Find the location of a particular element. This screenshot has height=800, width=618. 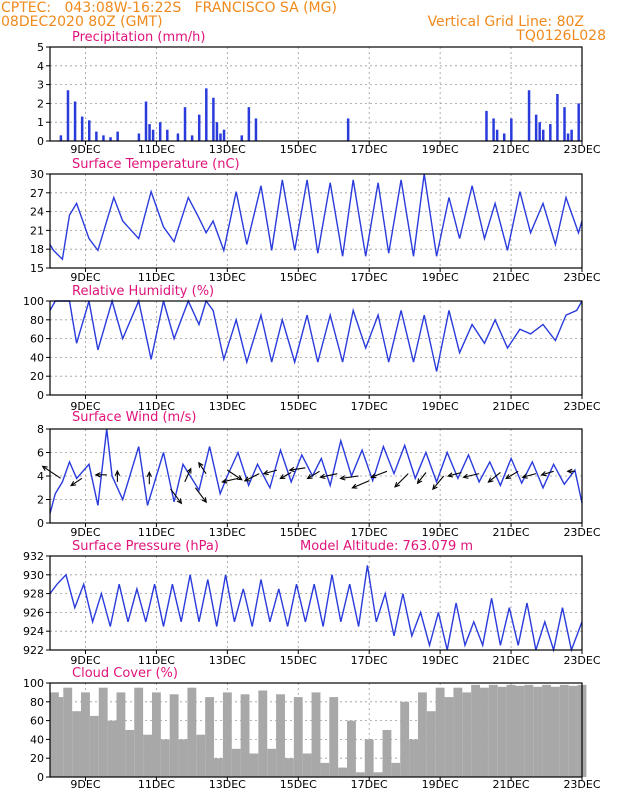

y-tick-label: 0 is located at coordinates (40, 141).